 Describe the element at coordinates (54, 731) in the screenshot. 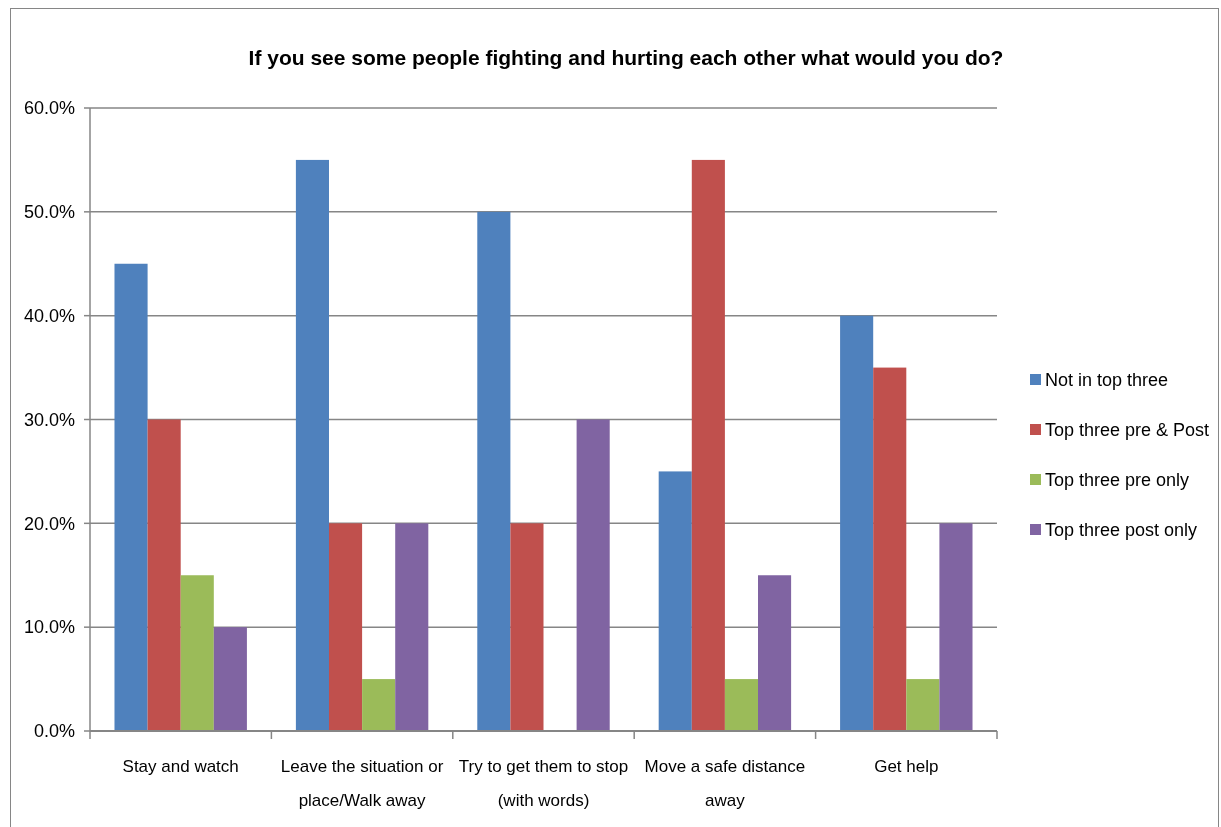

I see `y-tick-label: 0.0%` at that location.